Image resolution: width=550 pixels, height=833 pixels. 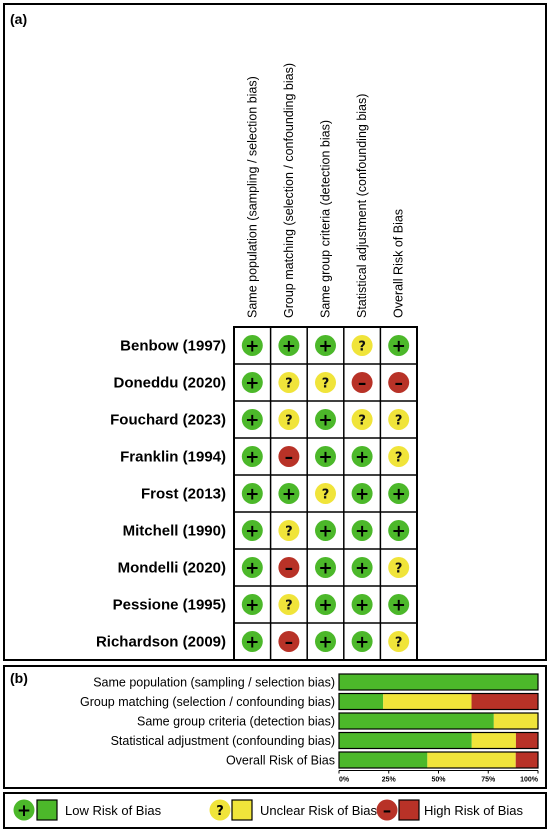 What do you see at coordinates (113, 810) in the screenshot?
I see `legend-low-label: Low Risk of Bias` at bounding box center [113, 810].